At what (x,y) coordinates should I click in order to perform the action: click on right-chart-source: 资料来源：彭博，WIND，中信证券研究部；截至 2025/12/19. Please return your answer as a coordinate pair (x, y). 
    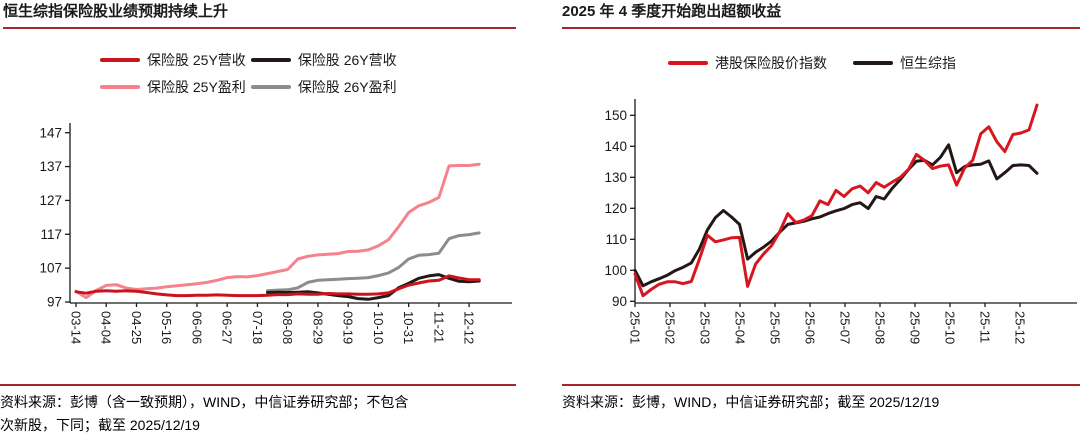
    Looking at the image, I should click on (821, 399).